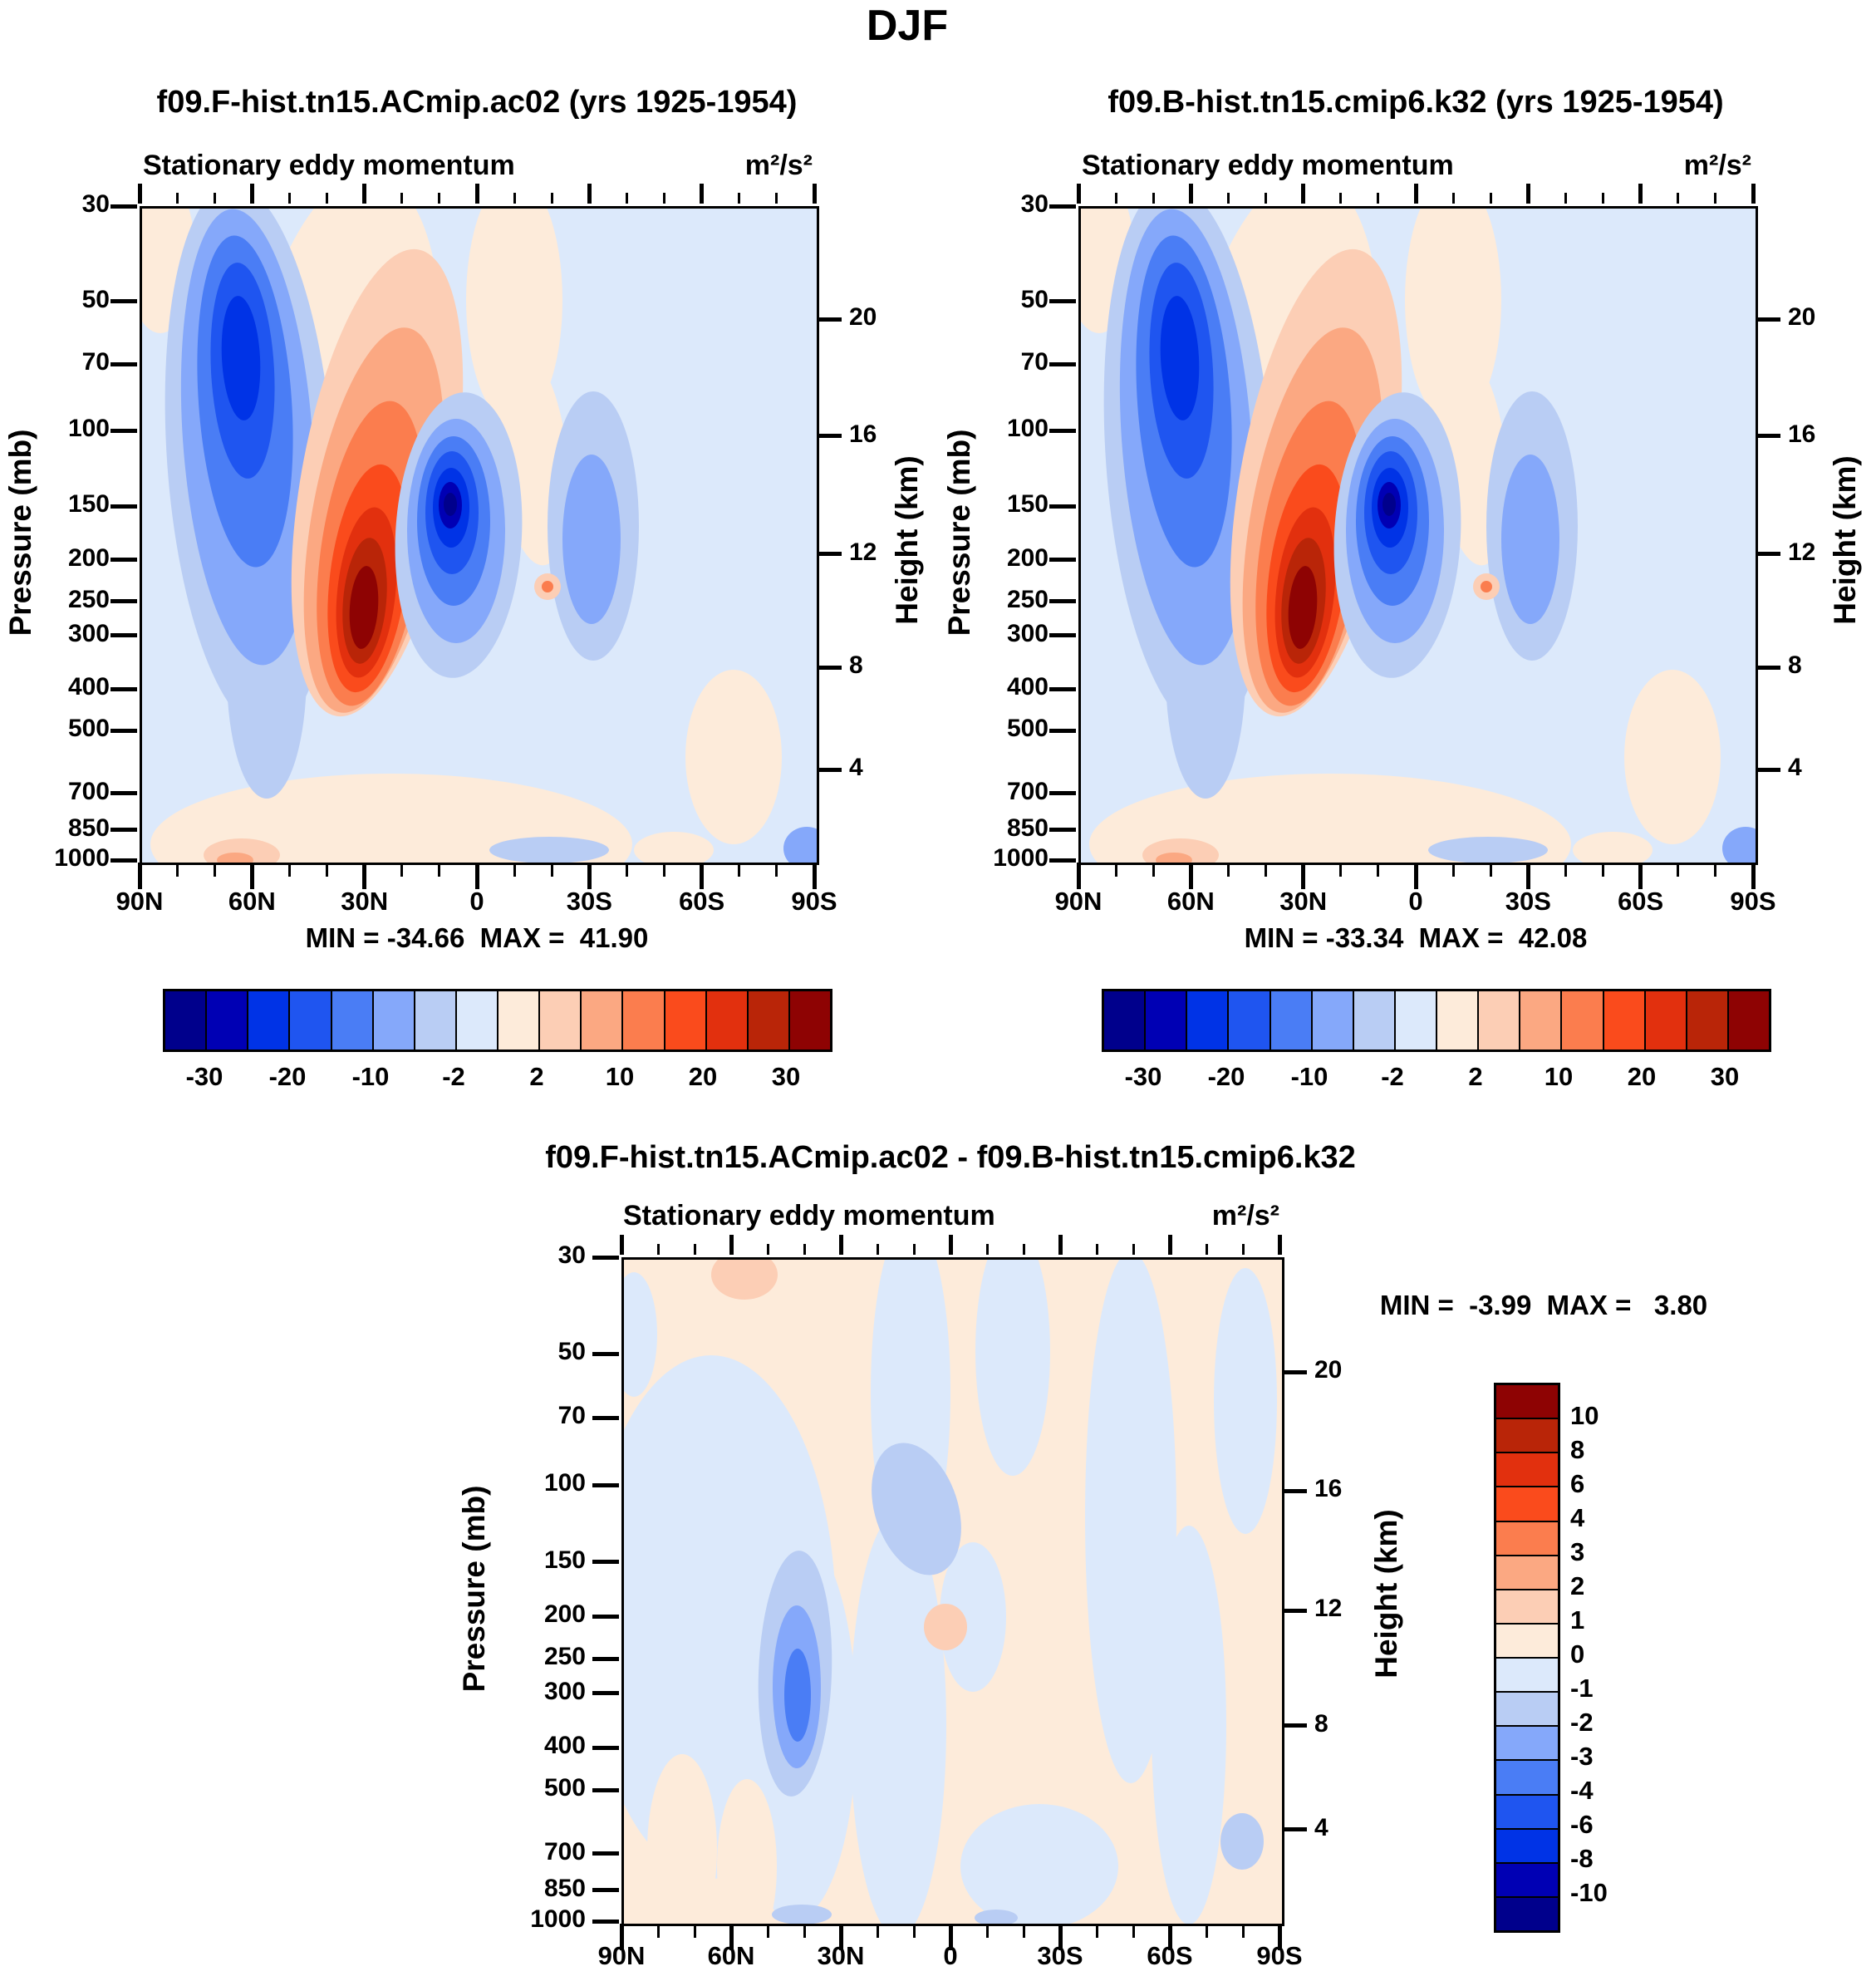  What do you see at coordinates (952, 1591) in the screenshot?
I see `panel-c-plot` at bounding box center [952, 1591].